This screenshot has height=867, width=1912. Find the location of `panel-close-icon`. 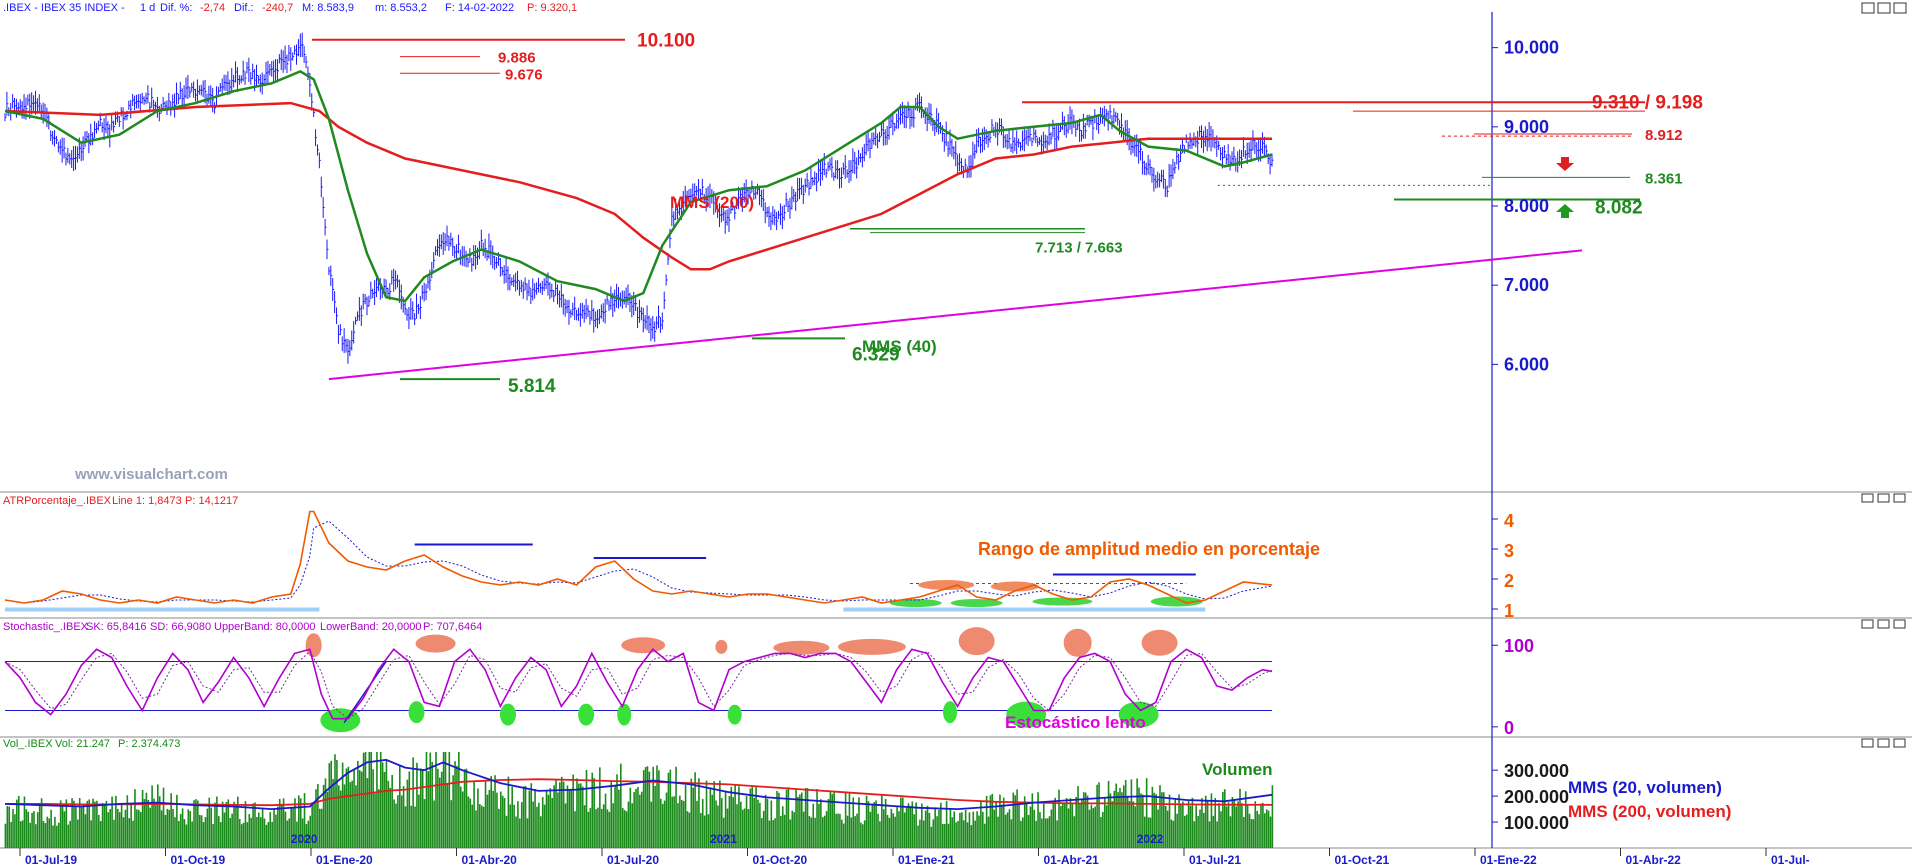

panel-close-icon is located at coordinates (1899, 743).